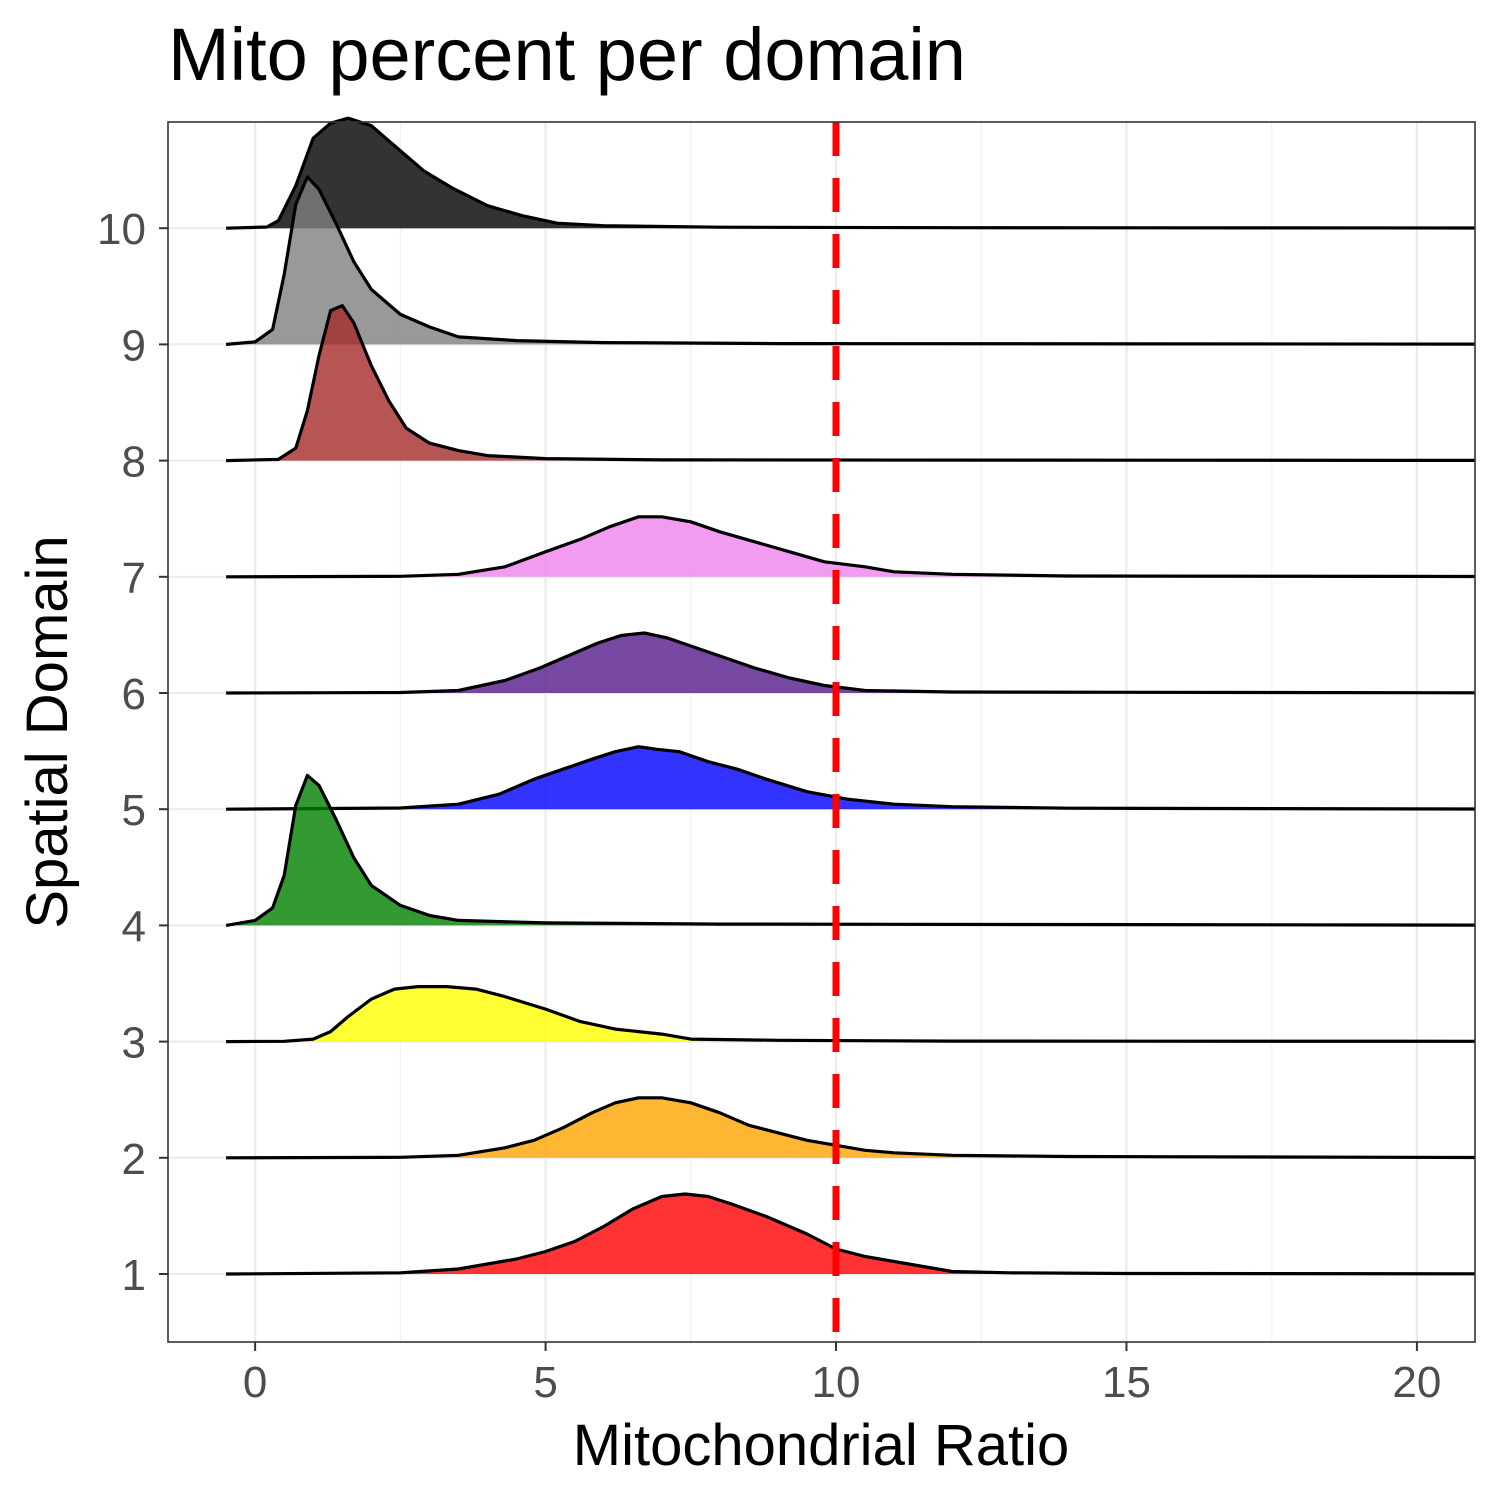 This screenshot has width=1500, height=1500. Describe the element at coordinates (134, 462) in the screenshot. I see `y-tick-label: 8` at that location.